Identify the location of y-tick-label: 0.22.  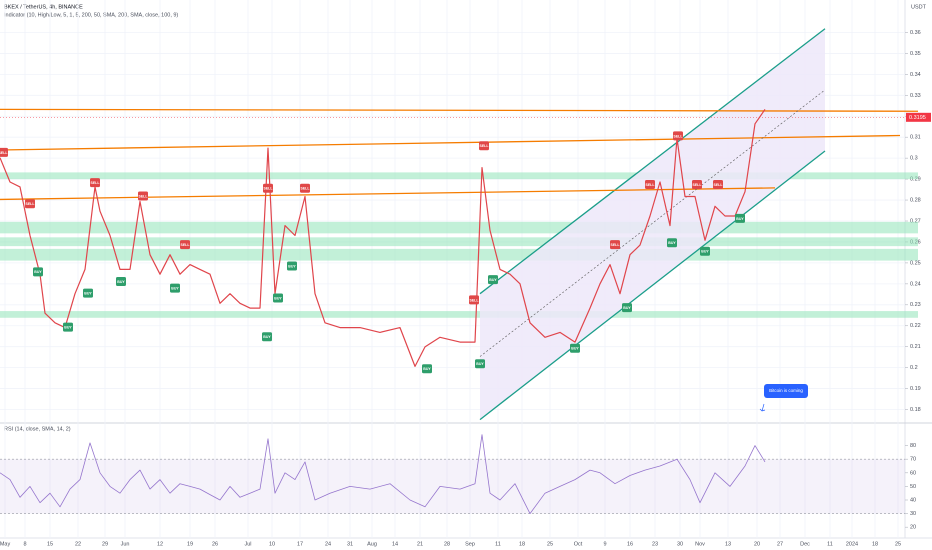
(915, 326).